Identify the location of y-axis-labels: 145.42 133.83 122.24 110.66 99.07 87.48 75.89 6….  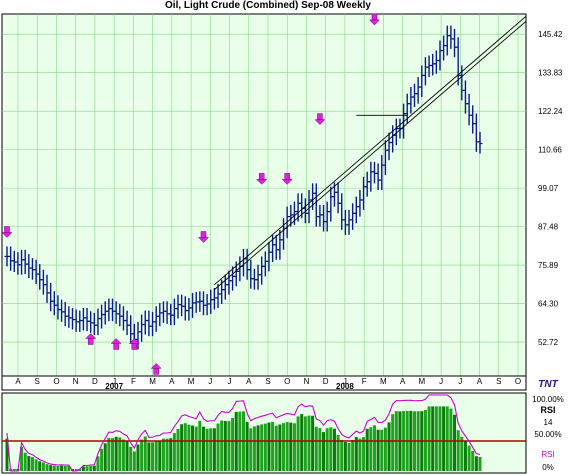
(550, 188).